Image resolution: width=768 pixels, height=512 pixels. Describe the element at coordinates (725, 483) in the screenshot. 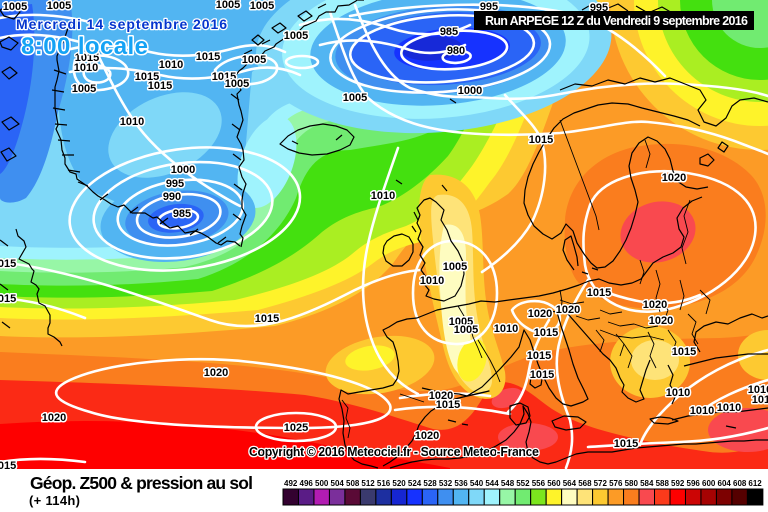

I see `svg-text: 604` at that location.